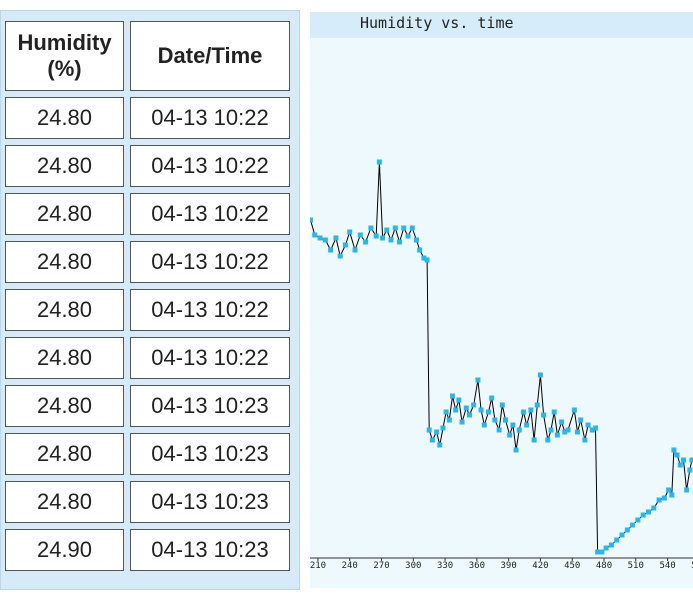 The width and height of the screenshot is (693, 600). What do you see at coordinates (692, 566) in the screenshot?
I see `x-tick-label: 570` at bounding box center [692, 566].